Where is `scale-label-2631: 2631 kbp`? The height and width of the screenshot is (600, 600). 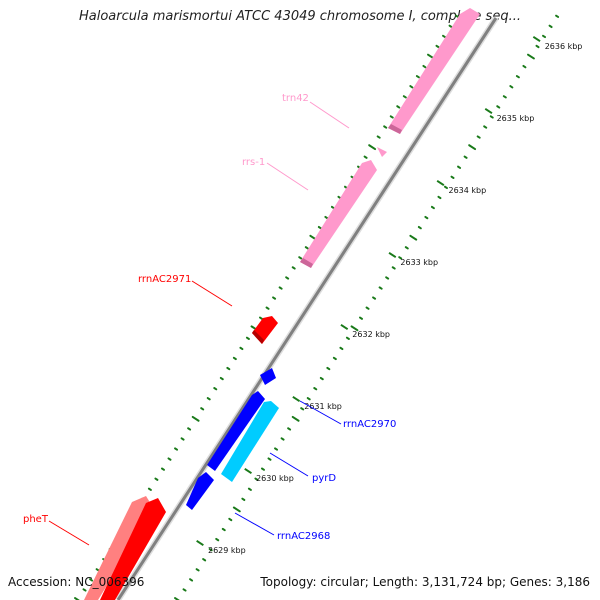
scale-label-2631: 2631 kbp is located at coordinates (323, 406).